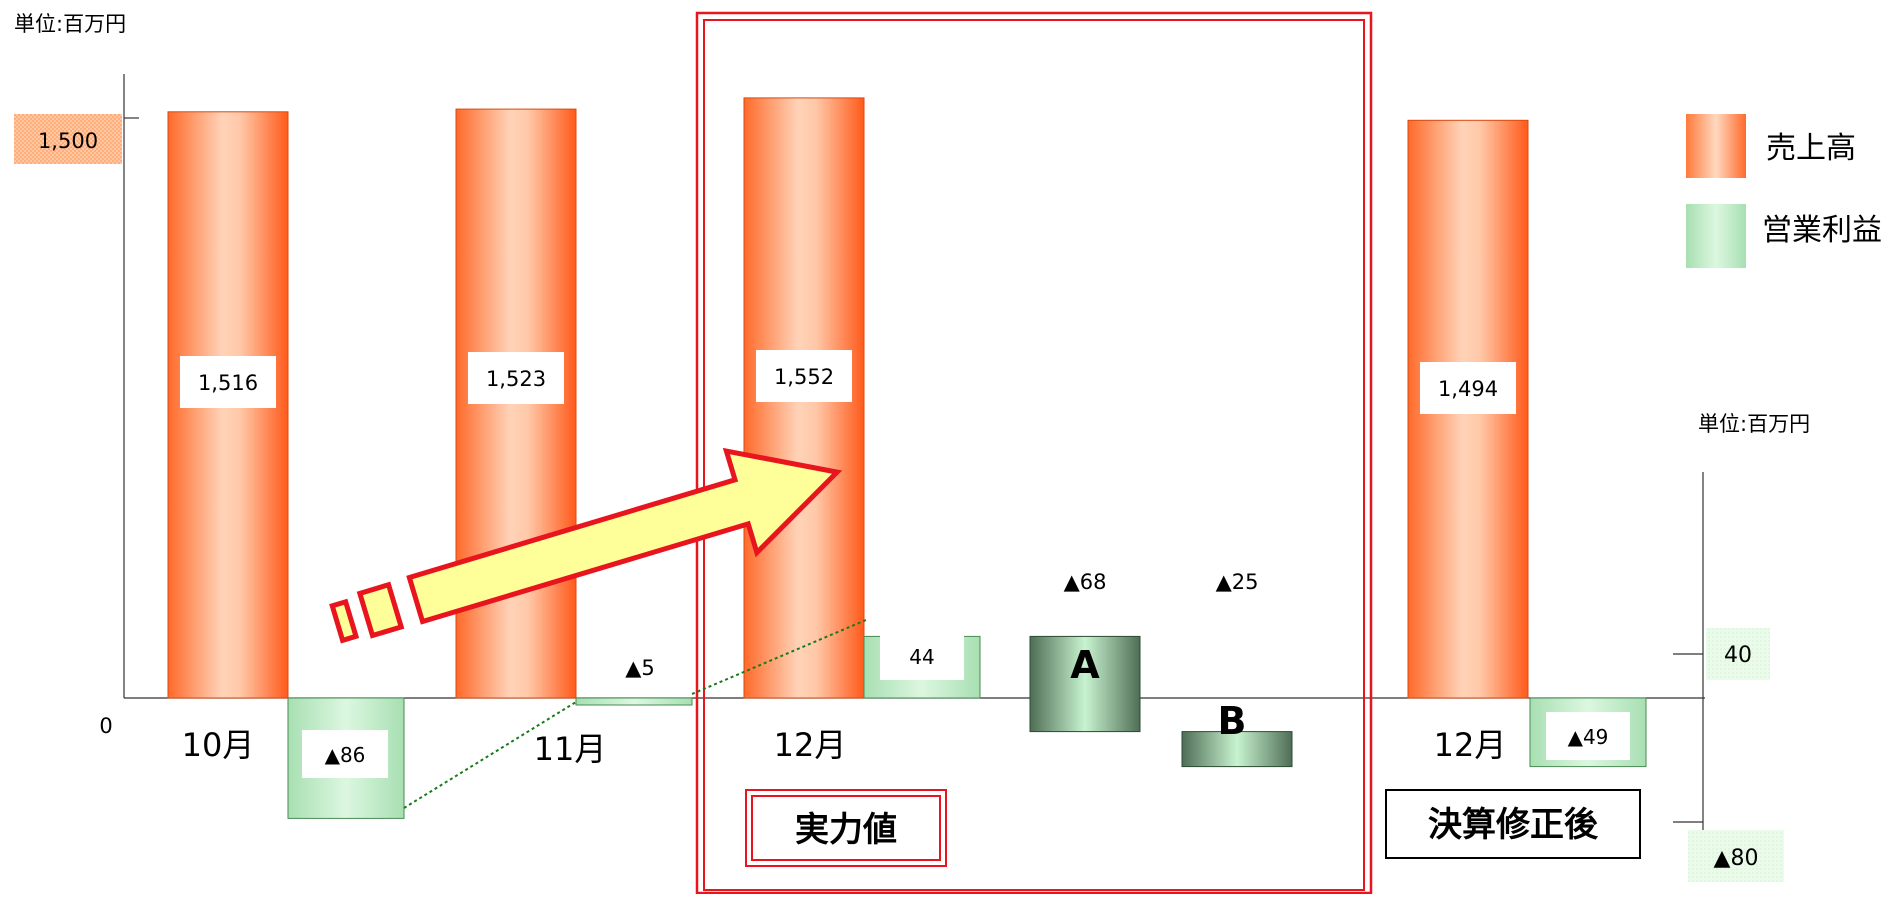 The width and height of the screenshot is (1899, 898). I want to click on profit-label-oct-box, so click(345, 754).